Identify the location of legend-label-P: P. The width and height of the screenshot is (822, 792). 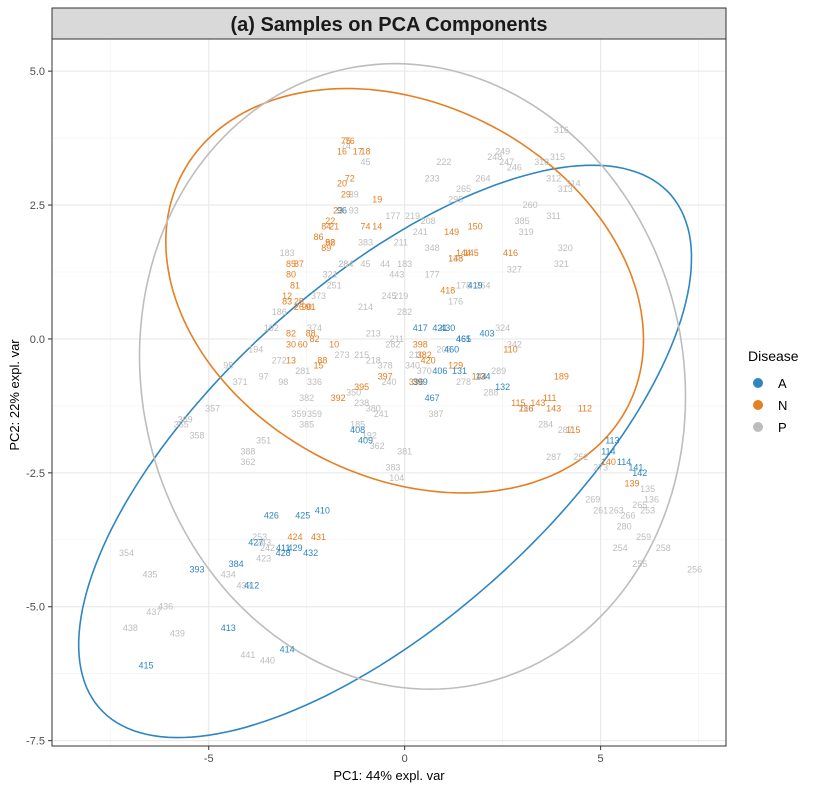
(782, 427).